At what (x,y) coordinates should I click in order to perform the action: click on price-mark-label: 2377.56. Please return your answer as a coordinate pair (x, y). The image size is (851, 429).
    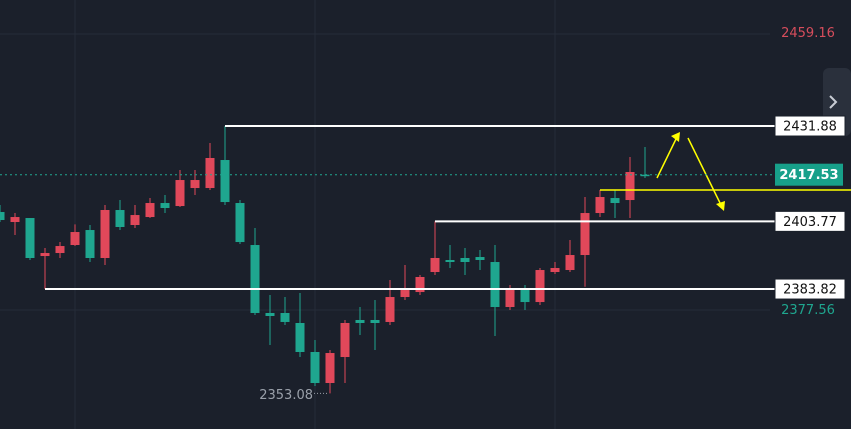
    Looking at the image, I should click on (808, 310).